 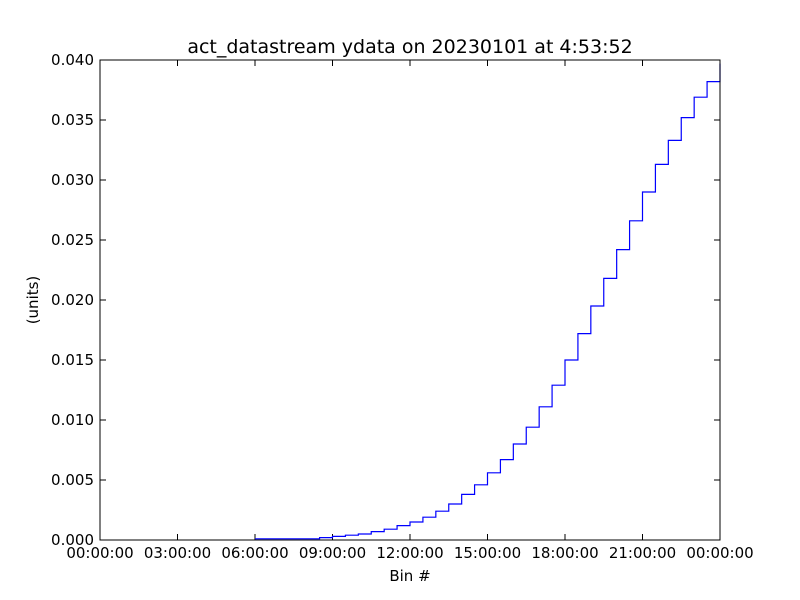 I want to click on y-tick-label: 0.020, so click(x=72, y=300).